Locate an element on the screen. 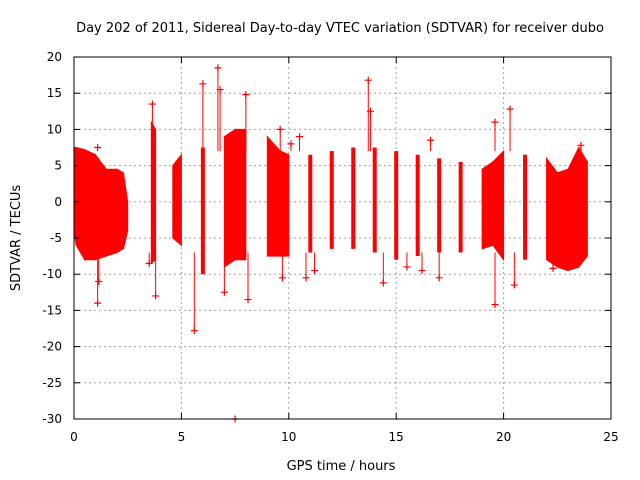 The image size is (640, 480). x-axis-title: GPS time / hours is located at coordinates (341, 466).